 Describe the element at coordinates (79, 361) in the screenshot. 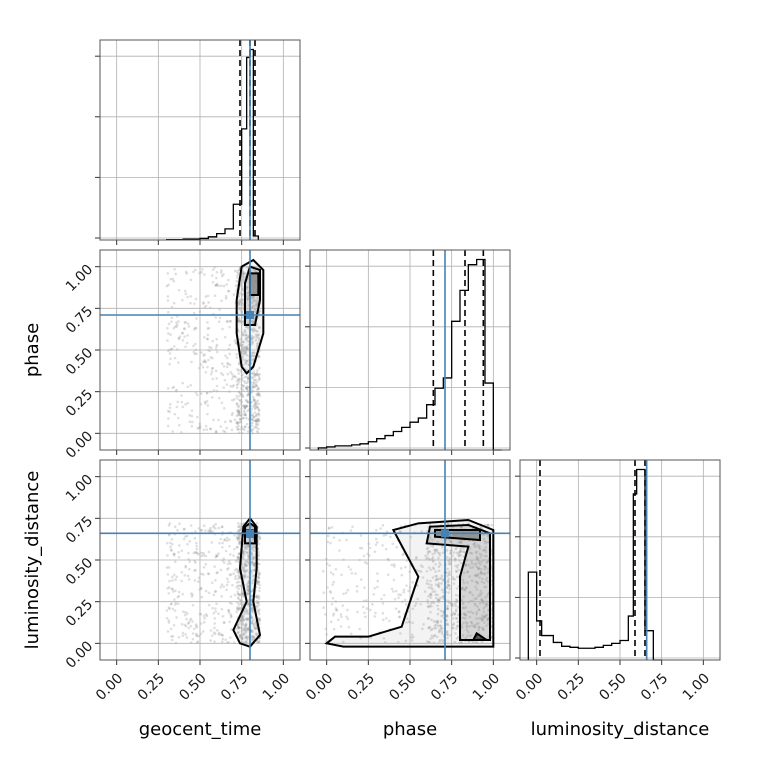

I see `y-tick-label: 0.50` at that location.